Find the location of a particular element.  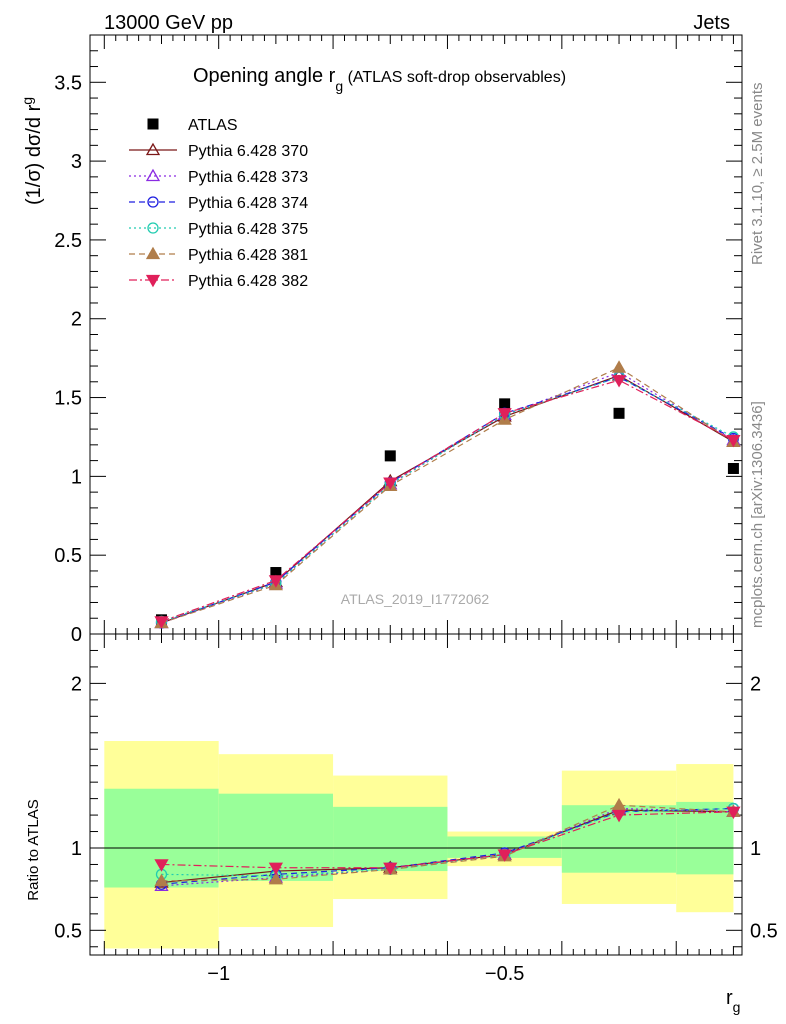

legend-label: Pythia 6.428 374 is located at coordinates (248, 203).